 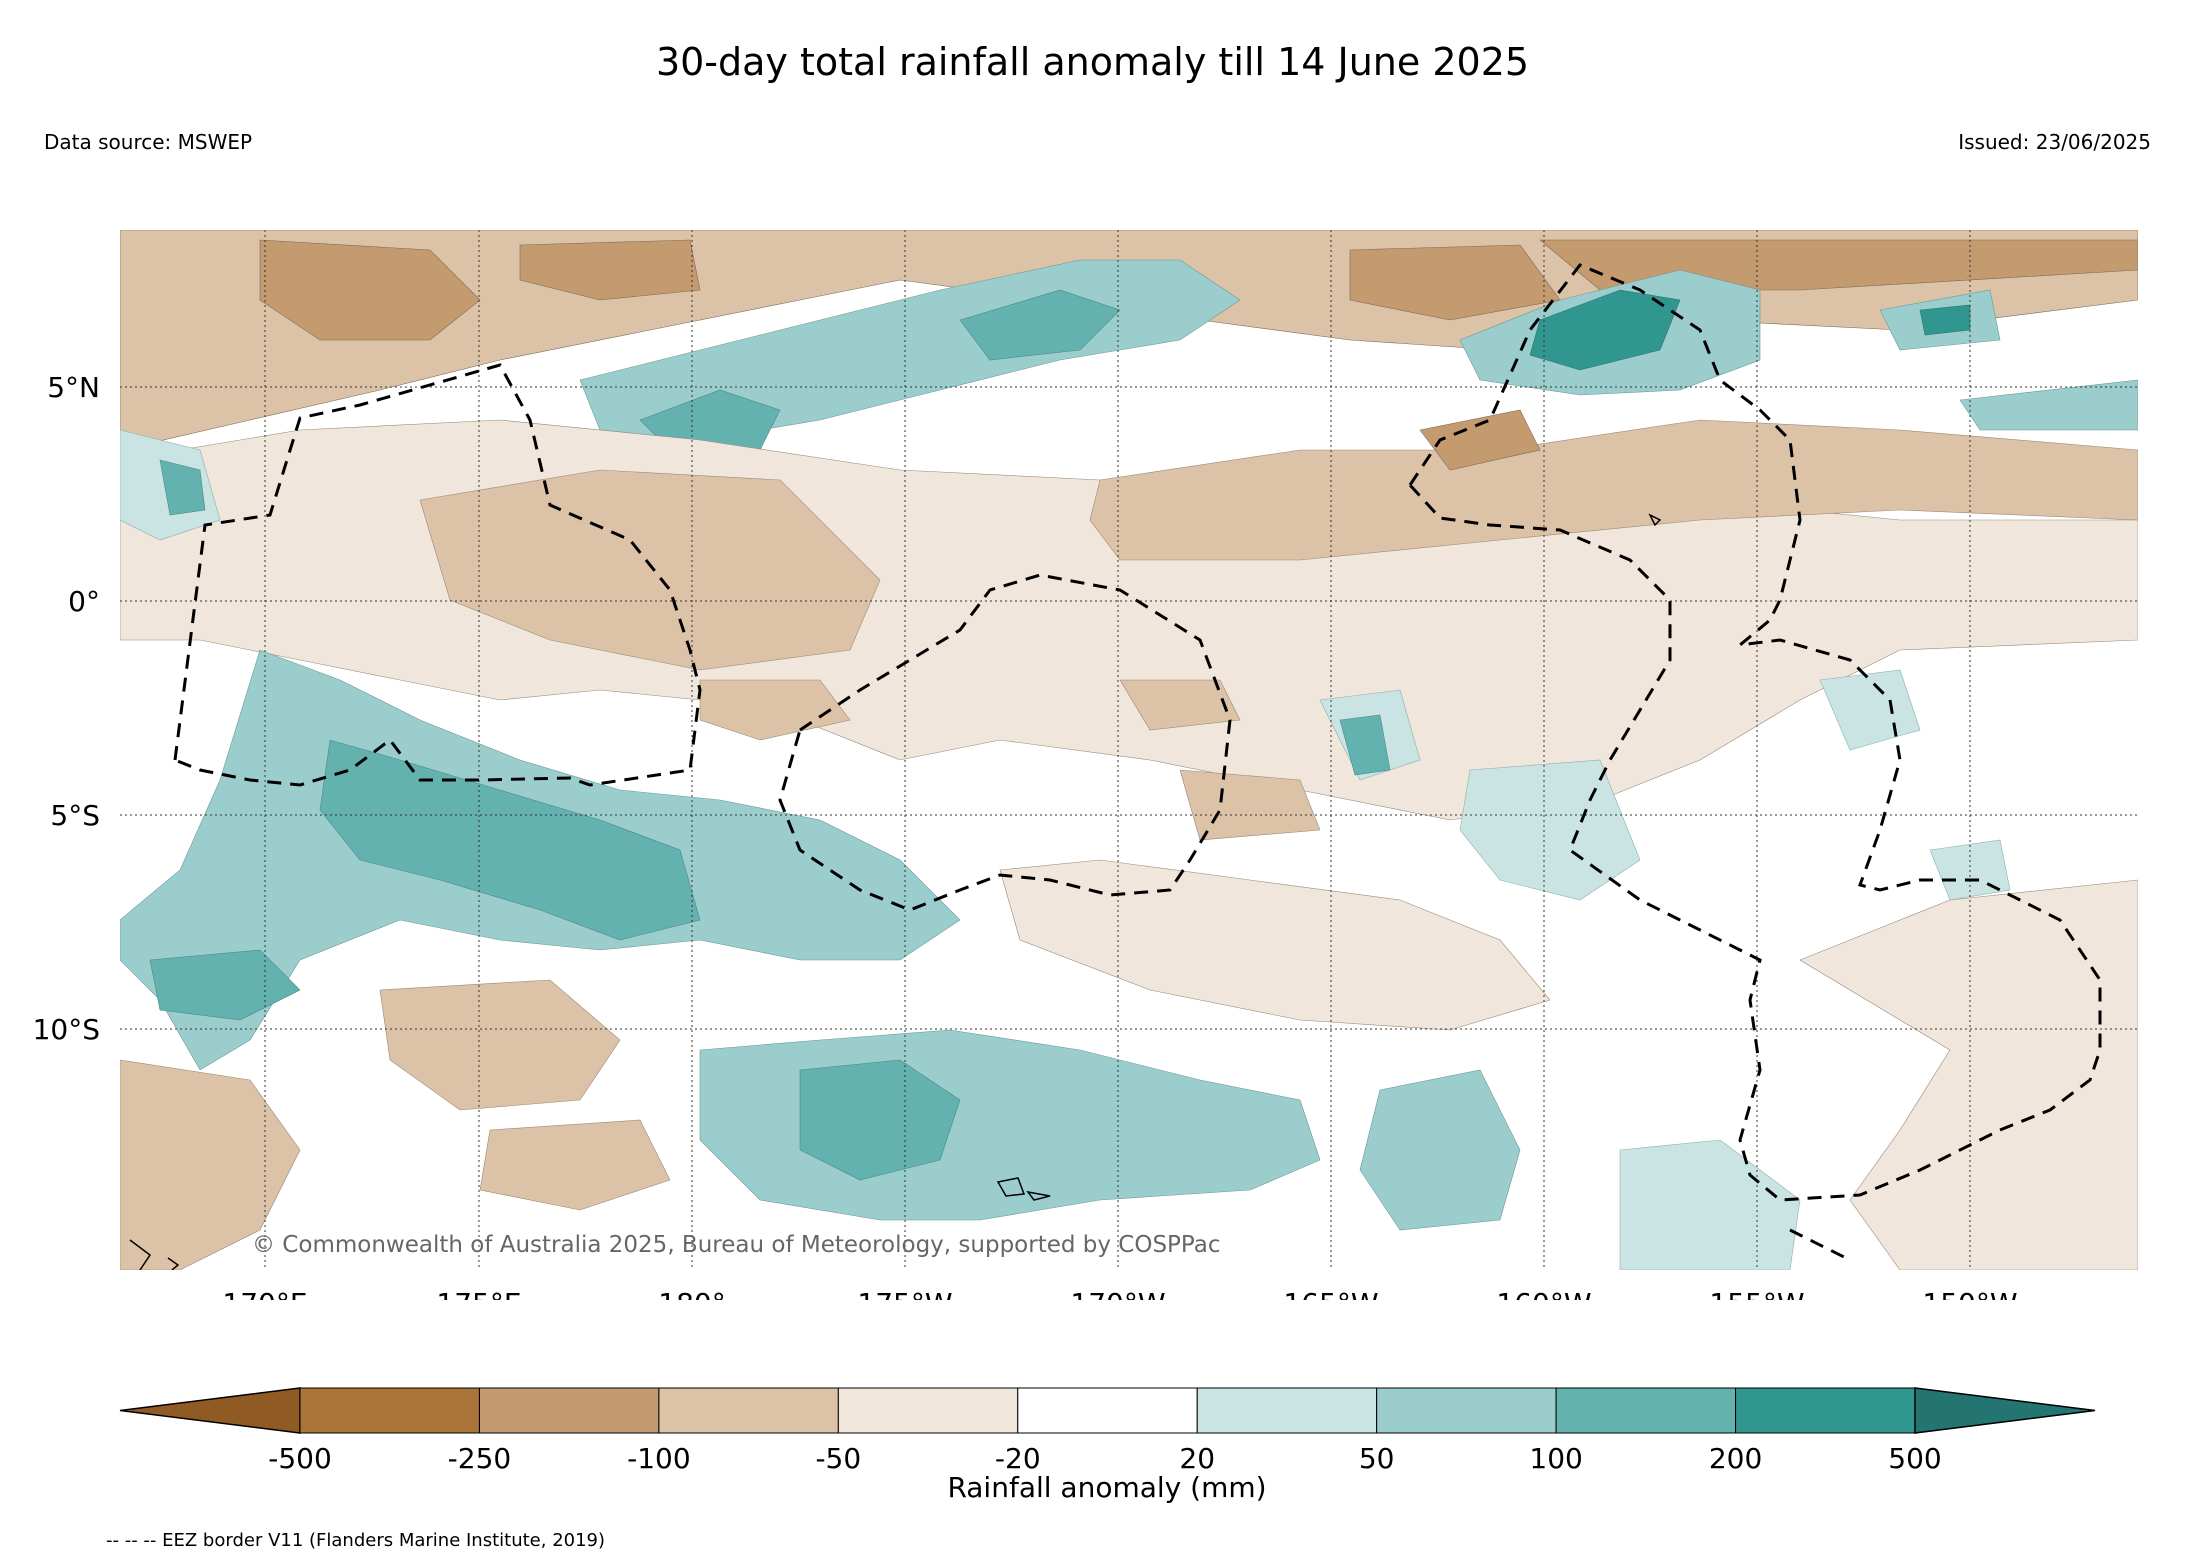 What do you see at coordinates (1555, 1458) in the screenshot?
I see `colorbar-tick-label: 100` at bounding box center [1555, 1458].